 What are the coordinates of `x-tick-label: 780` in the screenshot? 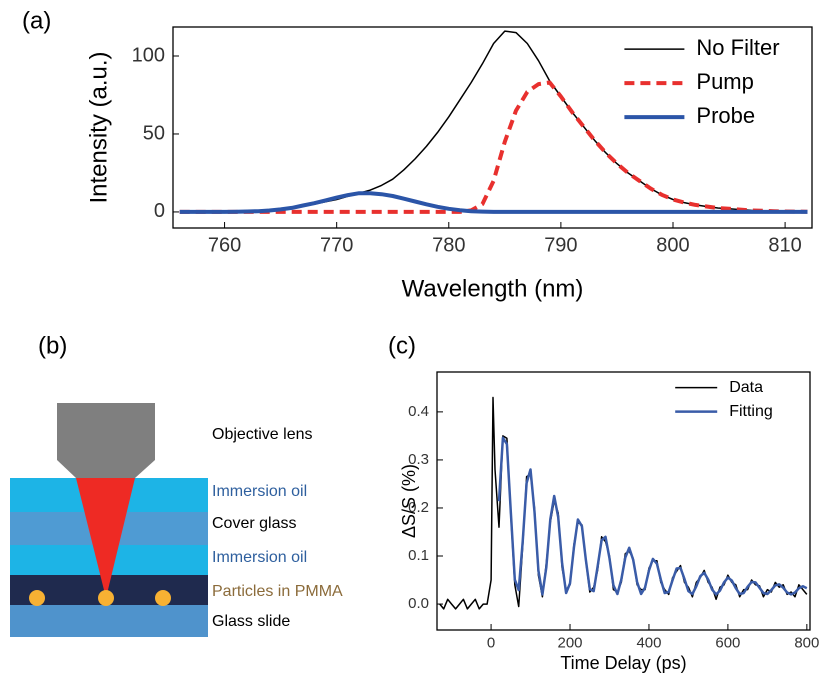 It's located at (448, 245).